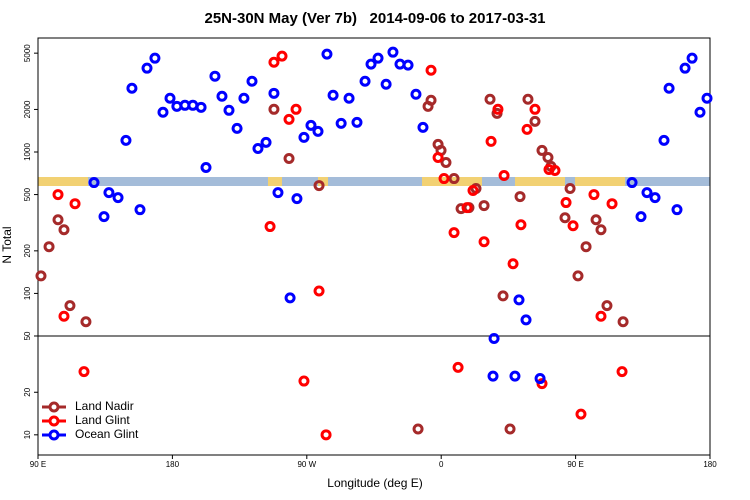  I want to click on y-tick-label: 50, so click(27, 335).